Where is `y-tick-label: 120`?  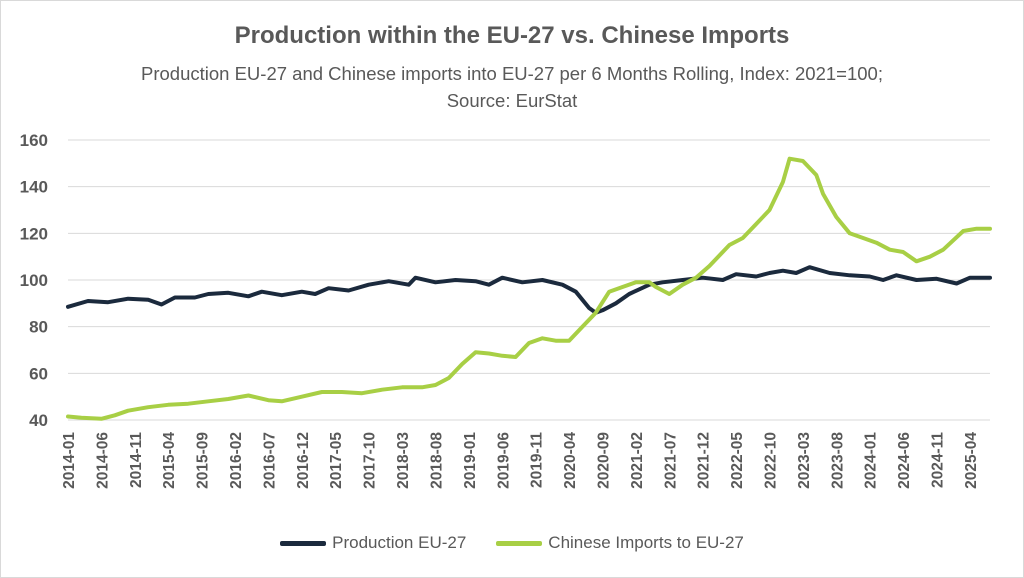
y-tick-label: 120 is located at coordinates (34, 233).